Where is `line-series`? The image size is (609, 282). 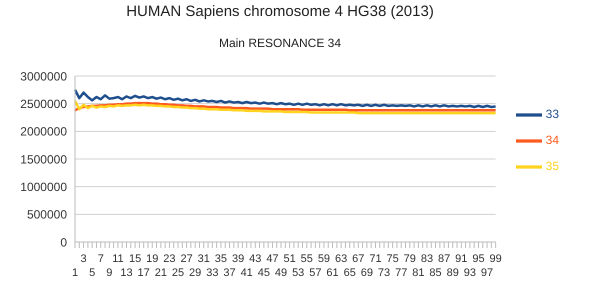
line-series is located at coordinates (285, 98).